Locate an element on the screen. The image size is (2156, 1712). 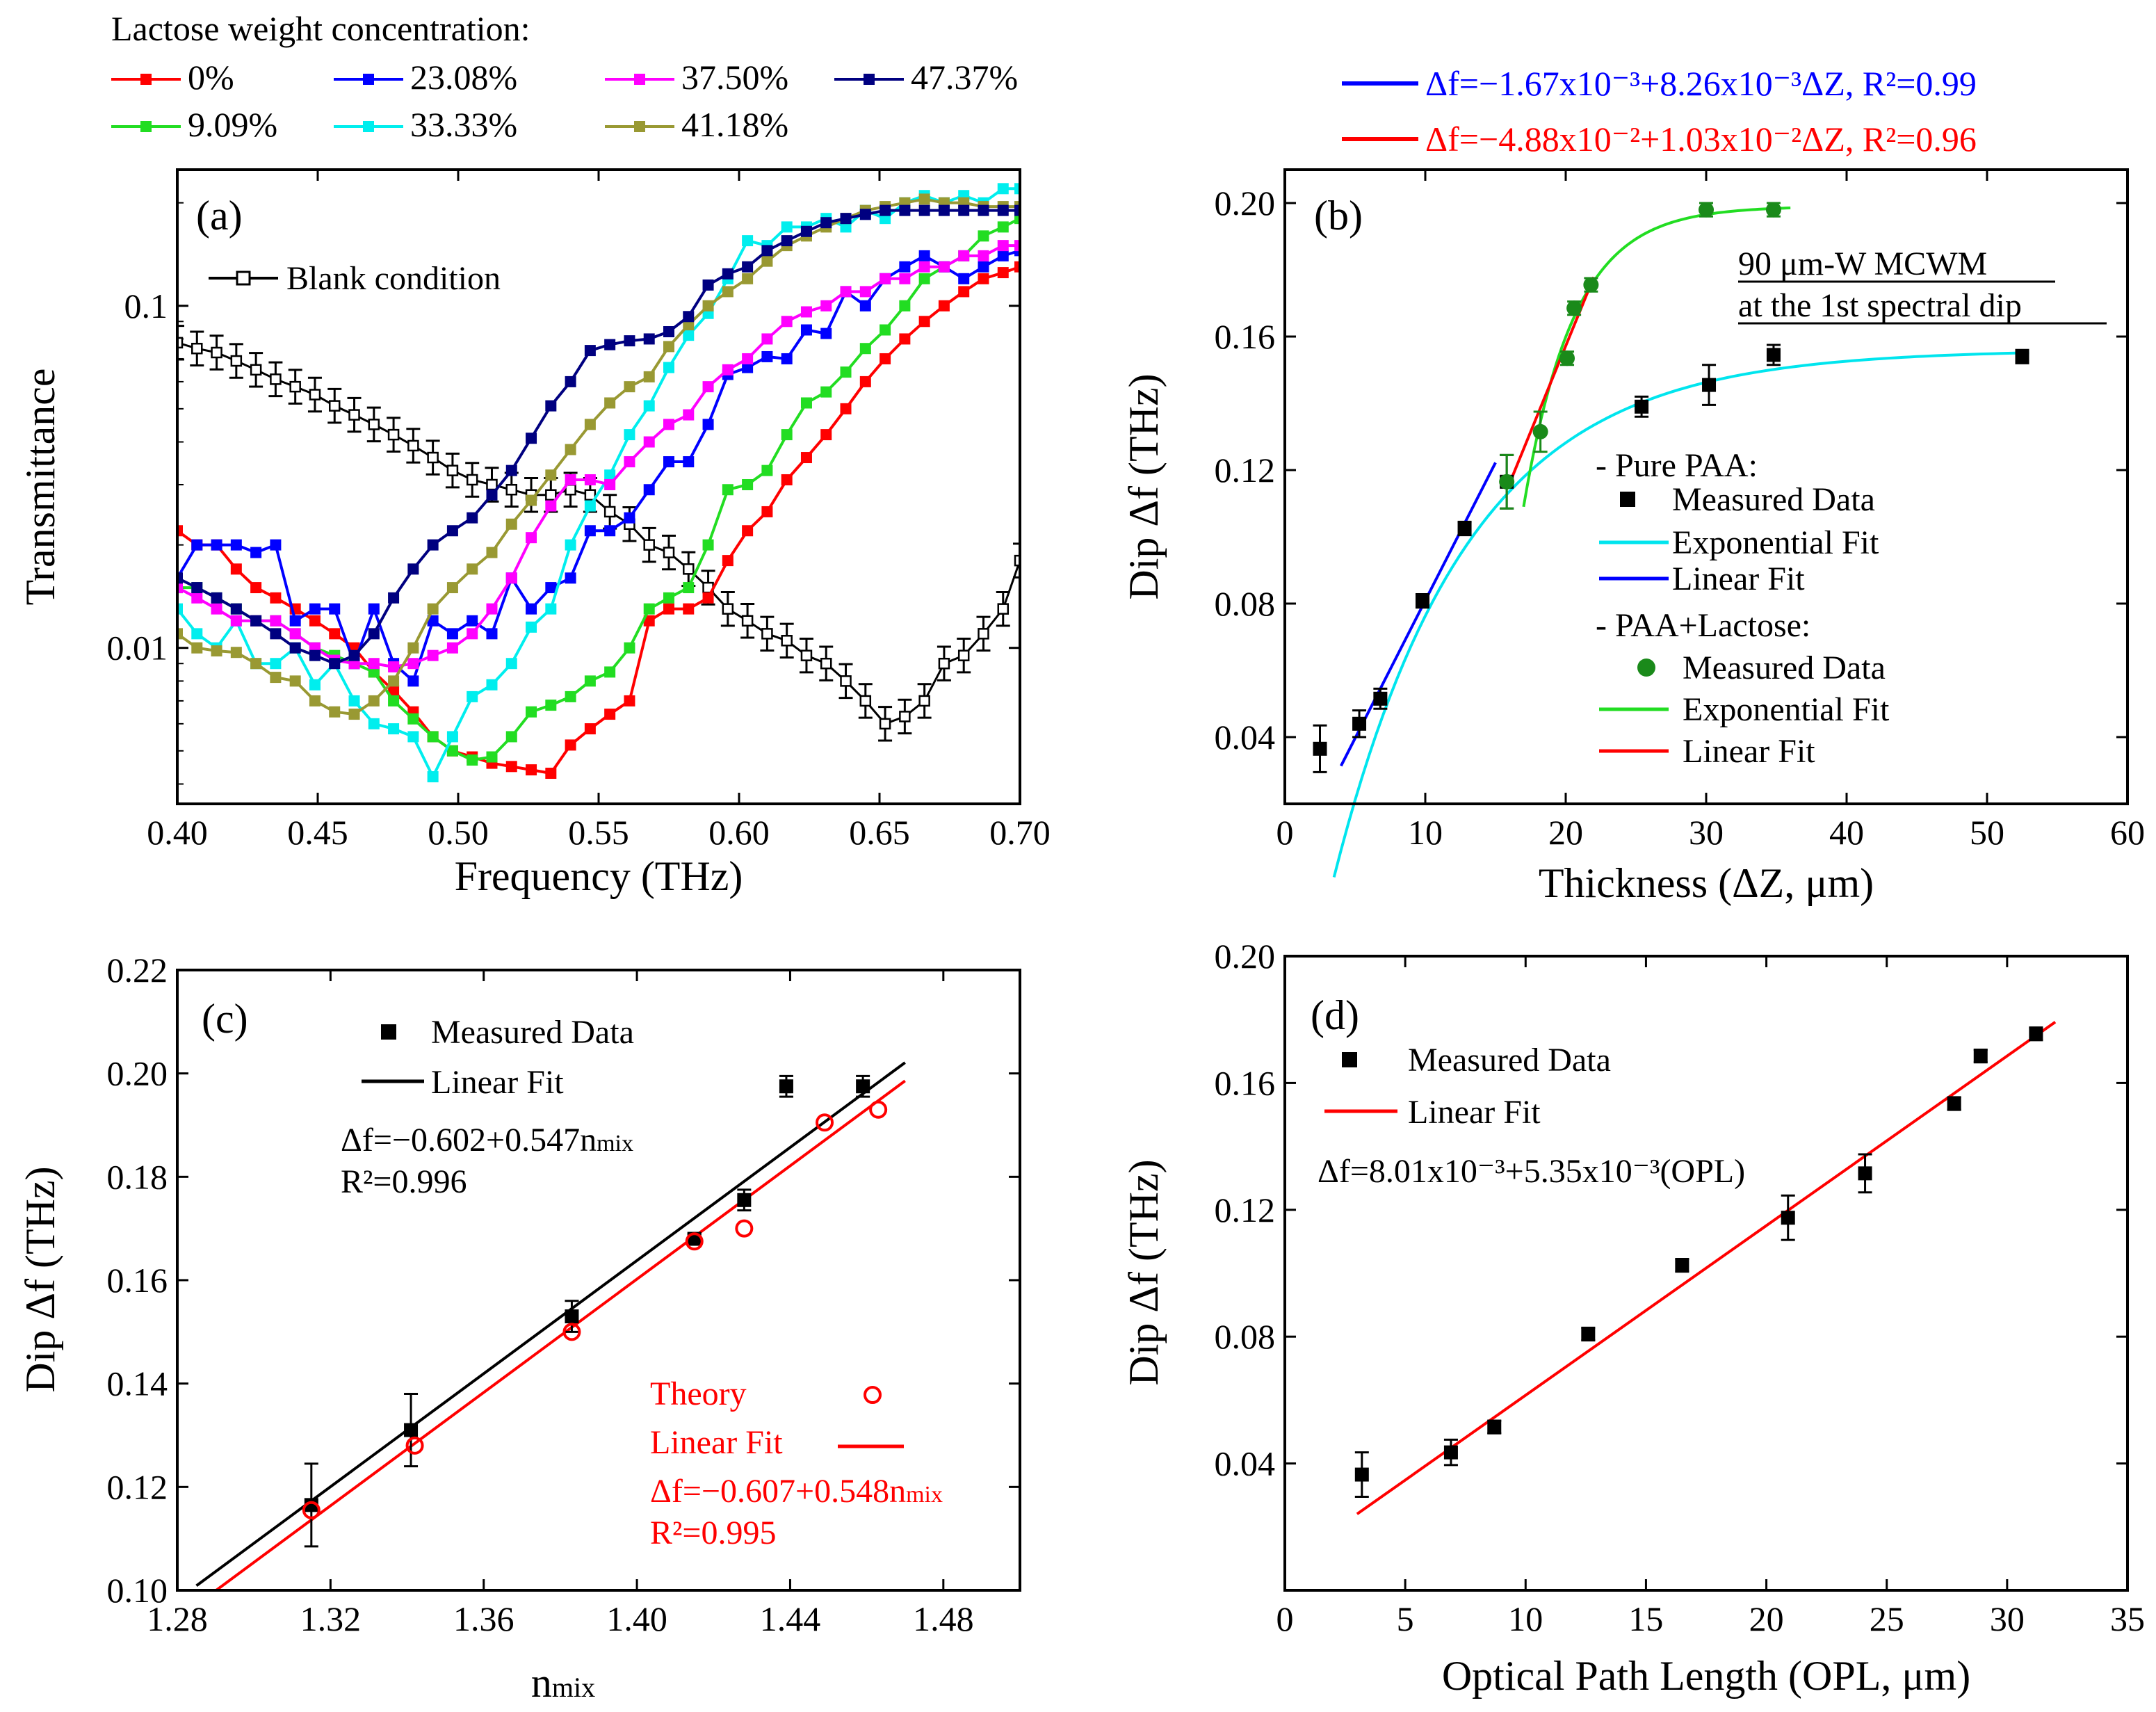
b-linear-fit-paa is located at coordinates (1418, 614).